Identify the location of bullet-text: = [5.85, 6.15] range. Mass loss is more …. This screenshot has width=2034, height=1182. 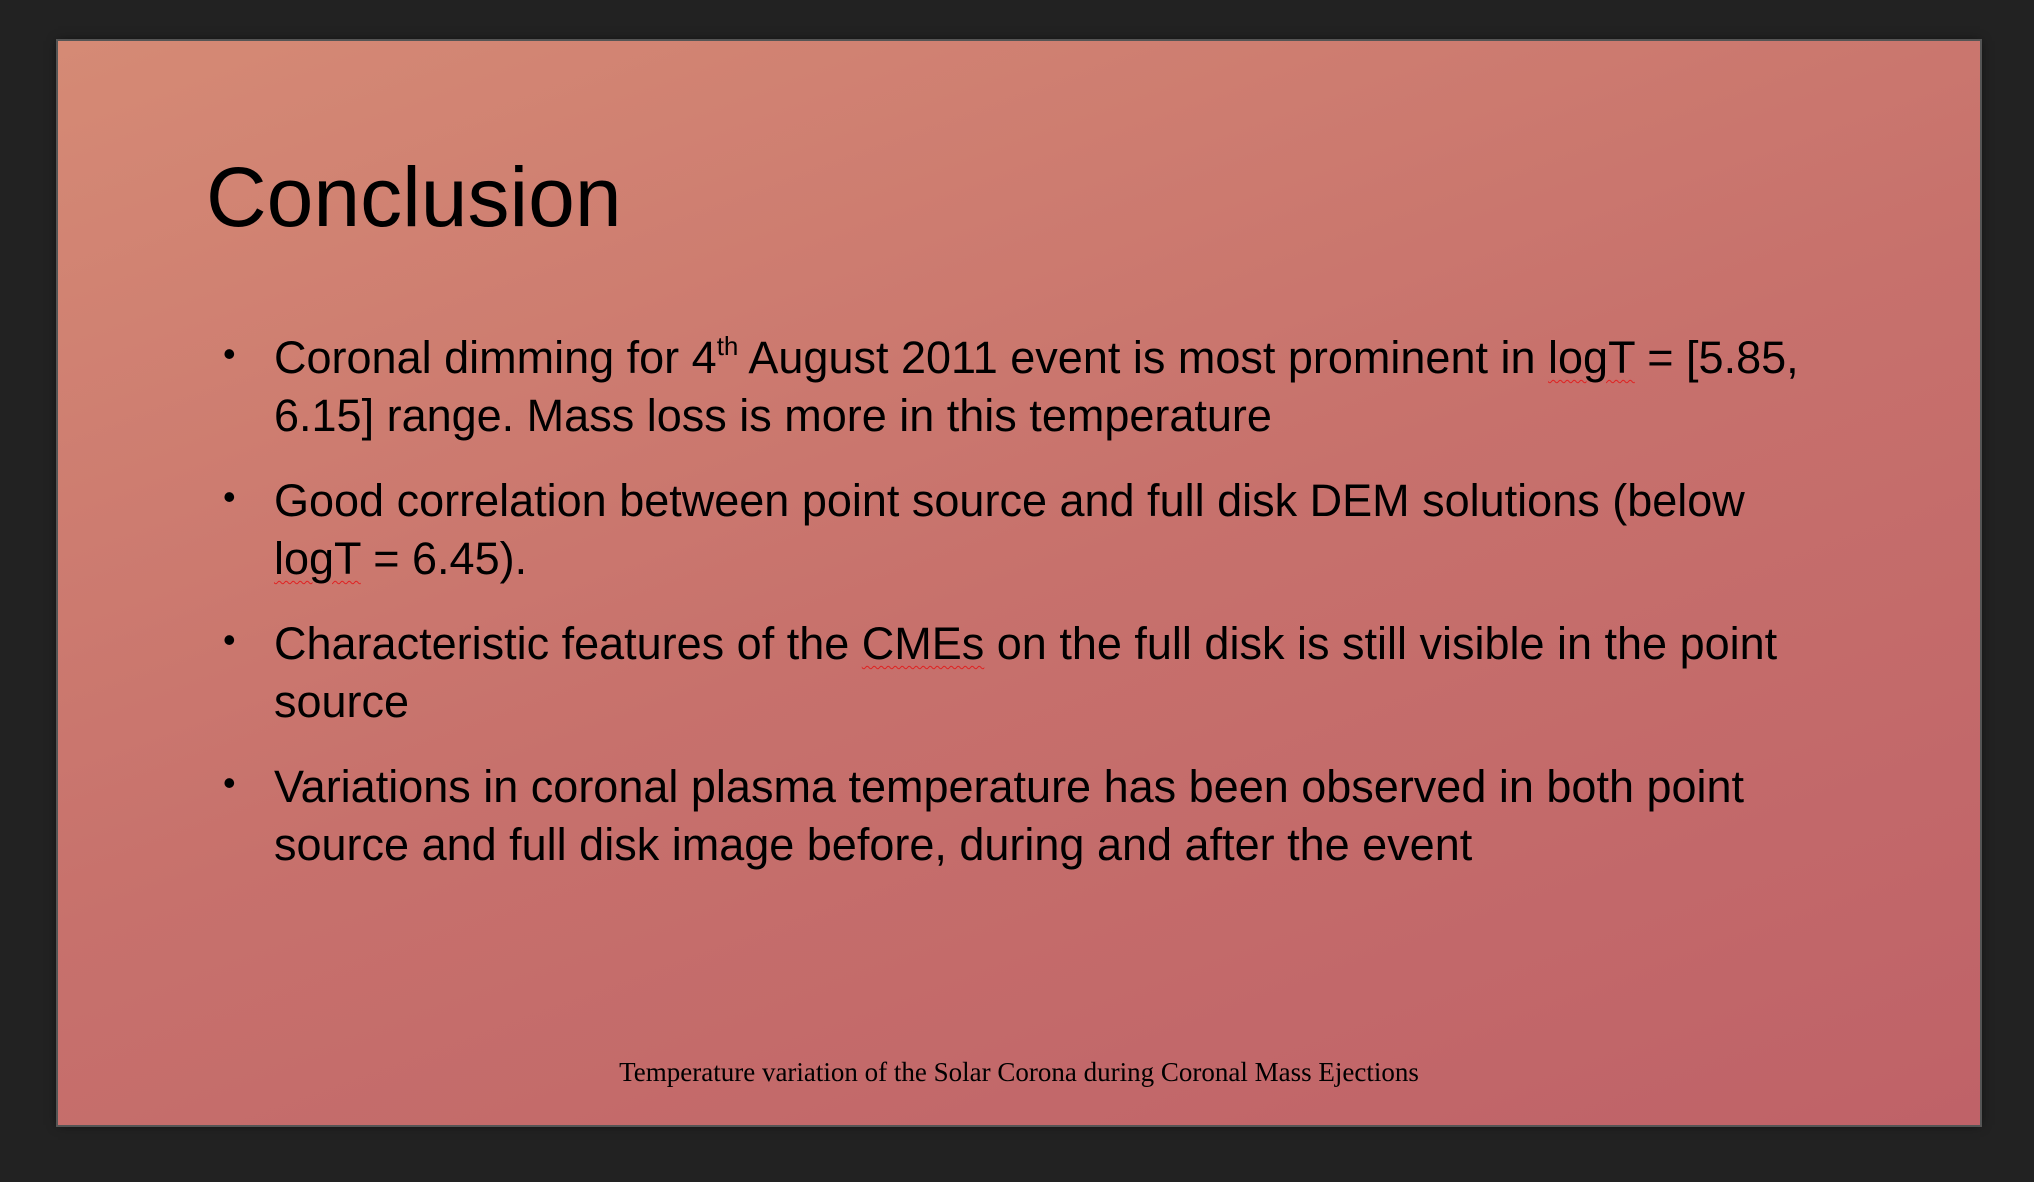
(1036, 386).